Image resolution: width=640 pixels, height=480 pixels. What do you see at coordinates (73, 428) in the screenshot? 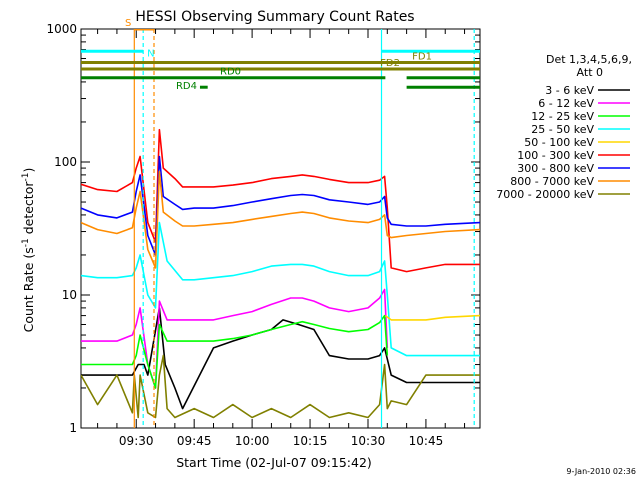
I see `y-tick-label: 1` at bounding box center [73, 428].